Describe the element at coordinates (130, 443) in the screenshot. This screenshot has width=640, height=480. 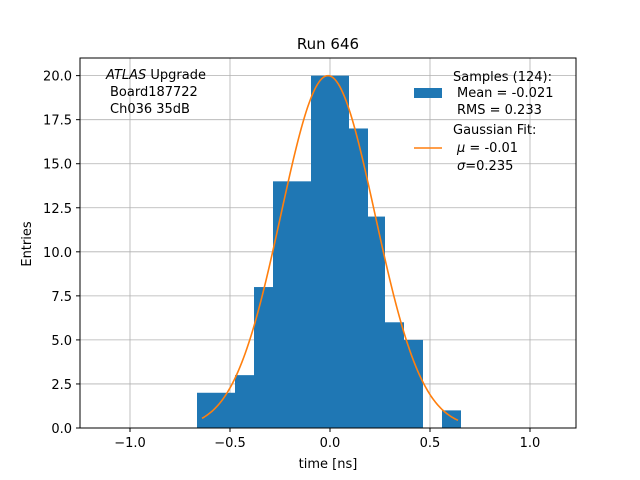
I see `x-tick-label-0: −1.0` at that location.